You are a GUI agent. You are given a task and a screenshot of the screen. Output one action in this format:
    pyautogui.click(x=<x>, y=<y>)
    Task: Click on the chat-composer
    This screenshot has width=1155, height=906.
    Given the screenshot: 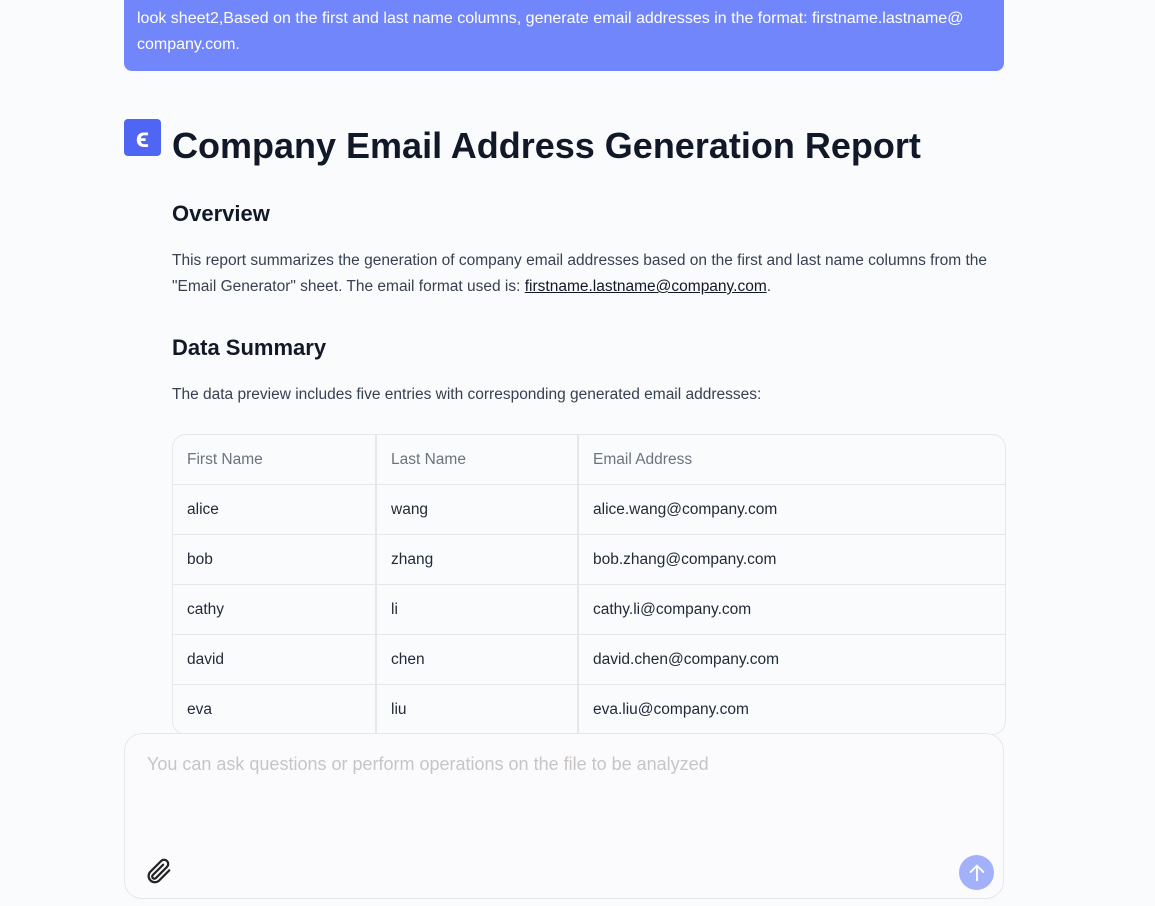 What is the action you would take?
    pyautogui.click(x=564, y=816)
    